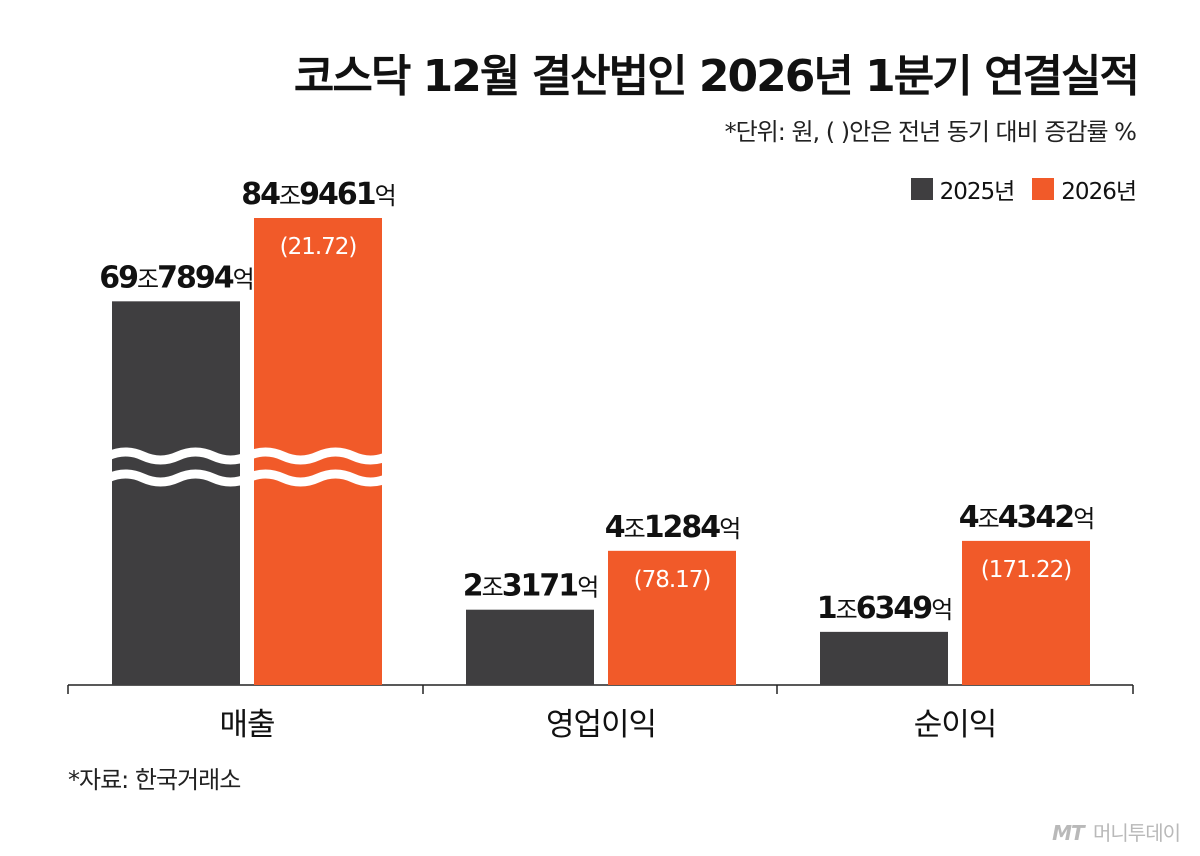 The width and height of the screenshot is (1200, 856). Describe the element at coordinates (955, 725) in the screenshot. I see `category-label-2: 순이익` at that location.